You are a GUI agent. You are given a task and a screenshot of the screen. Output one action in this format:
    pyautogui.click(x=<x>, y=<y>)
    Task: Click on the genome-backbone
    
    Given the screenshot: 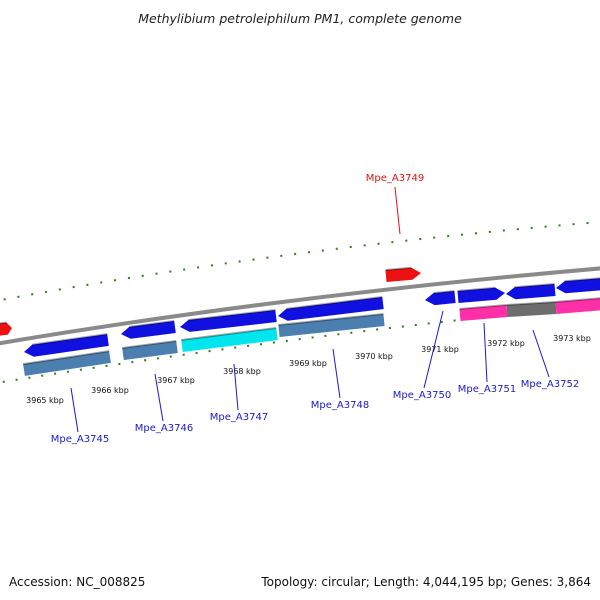 What is the action you would take?
    pyautogui.click(x=300, y=306)
    